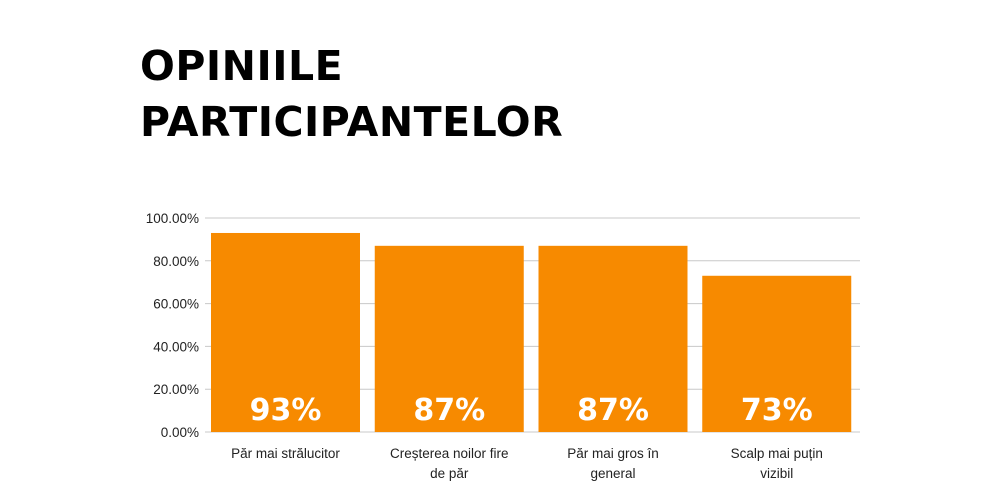 The height and width of the screenshot is (500, 1000). Describe the element at coordinates (449, 473) in the screenshot. I see `category-label: de păr` at that location.